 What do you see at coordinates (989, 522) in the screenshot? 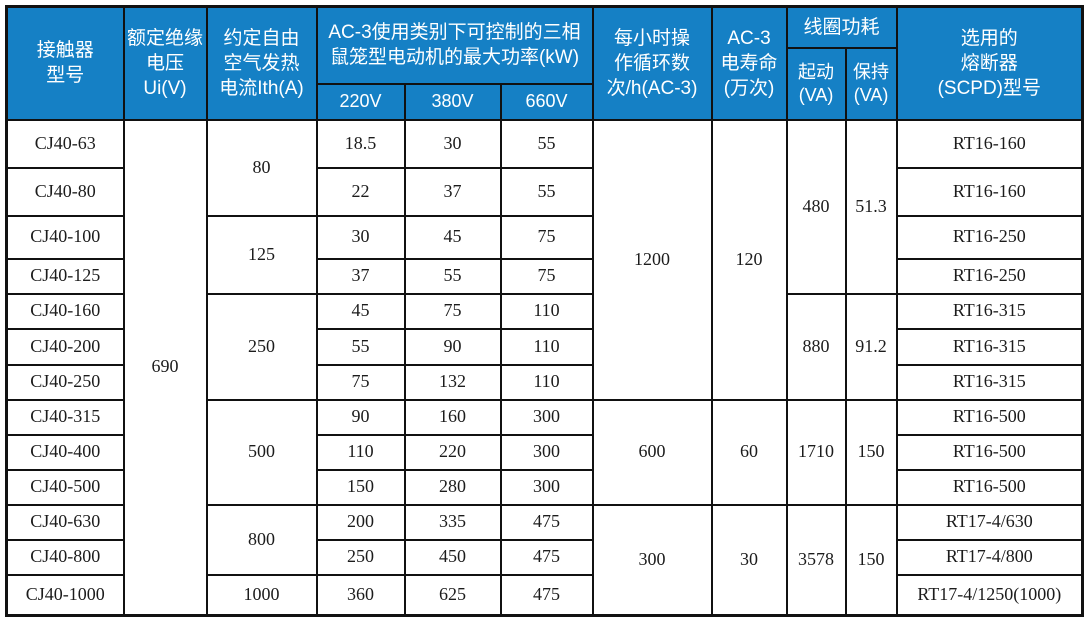
I see `cell-fuse: RT17-4/630` at bounding box center [989, 522].